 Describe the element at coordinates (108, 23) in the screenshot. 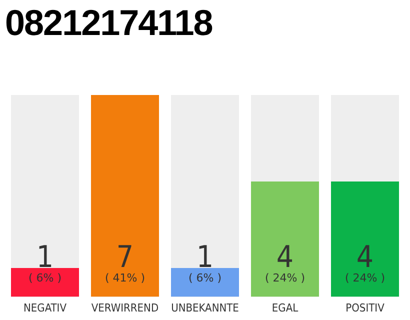

I see `chart-title: 08212174118` at that location.